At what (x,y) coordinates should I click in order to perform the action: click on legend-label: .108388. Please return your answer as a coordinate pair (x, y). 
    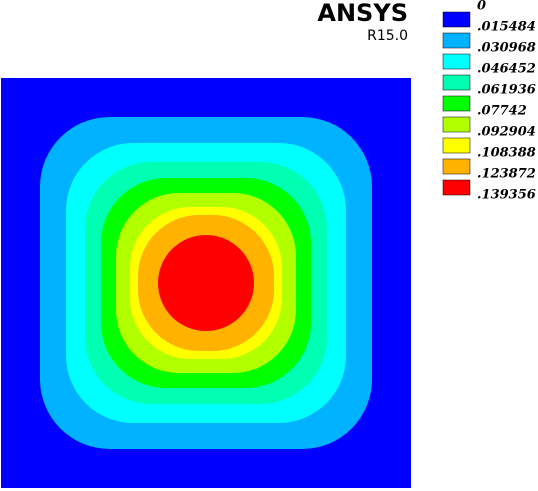
    Looking at the image, I should click on (506, 153).